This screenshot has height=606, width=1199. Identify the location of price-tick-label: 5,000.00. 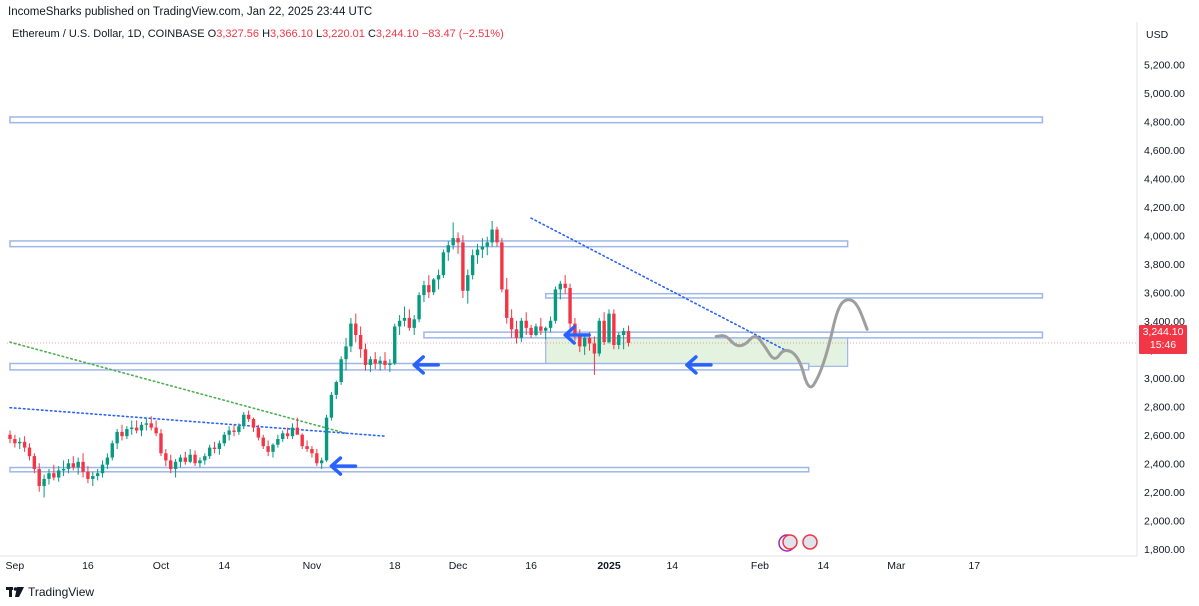
(1164, 94).